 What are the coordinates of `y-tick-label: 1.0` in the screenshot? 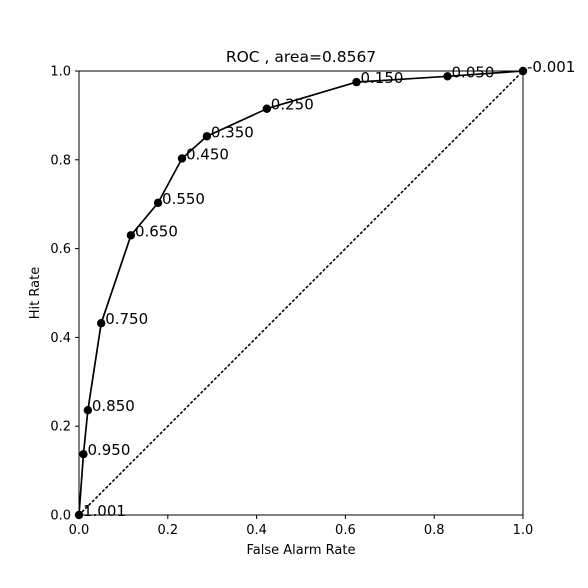 It's located at (60, 72).